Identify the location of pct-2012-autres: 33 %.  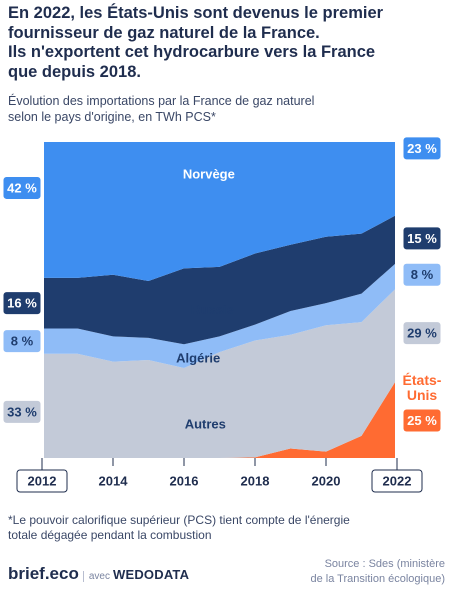
(22, 411).